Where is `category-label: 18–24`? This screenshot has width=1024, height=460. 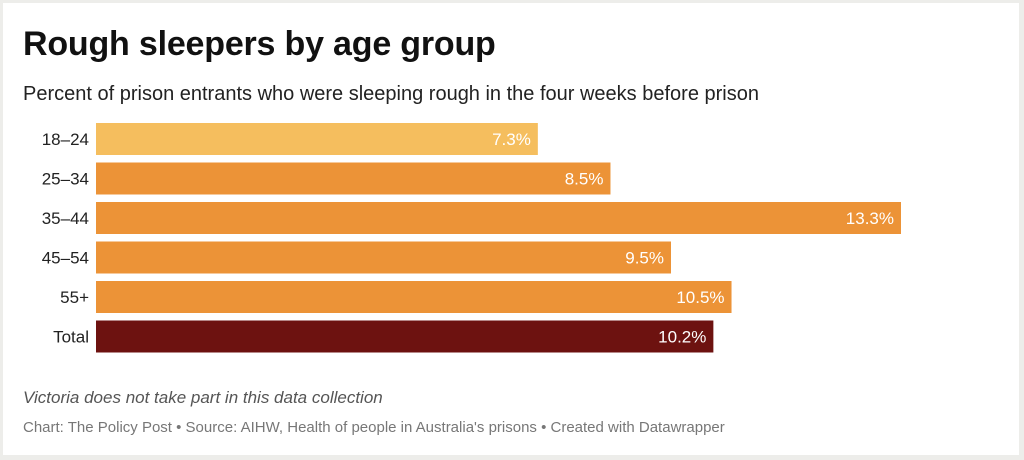
category-label: 18–24 is located at coordinates (65, 139).